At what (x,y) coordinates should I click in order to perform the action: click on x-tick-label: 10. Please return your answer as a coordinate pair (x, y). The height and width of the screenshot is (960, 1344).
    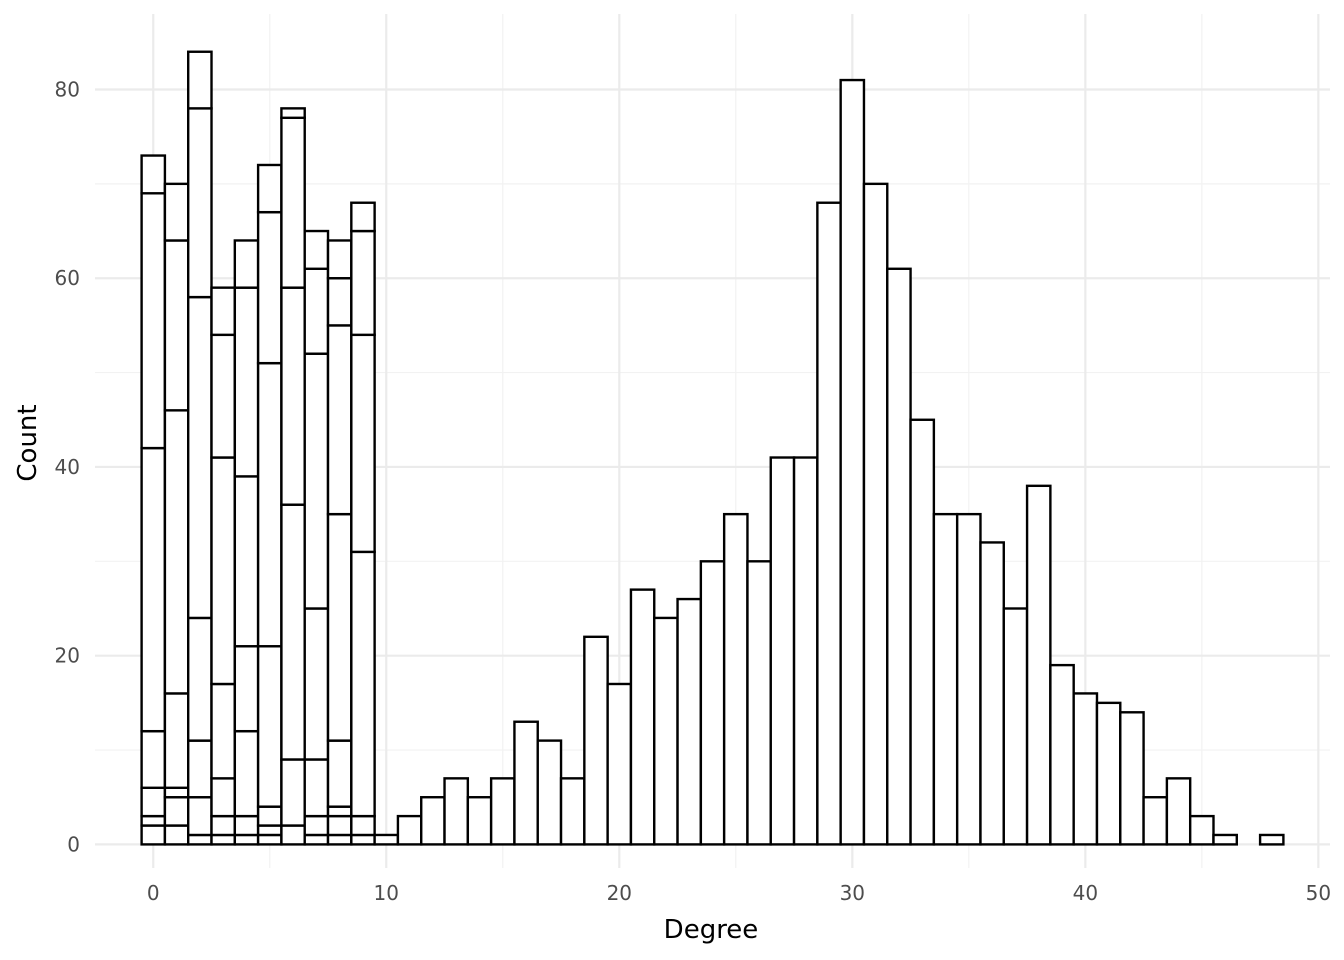
    Looking at the image, I should click on (386, 893).